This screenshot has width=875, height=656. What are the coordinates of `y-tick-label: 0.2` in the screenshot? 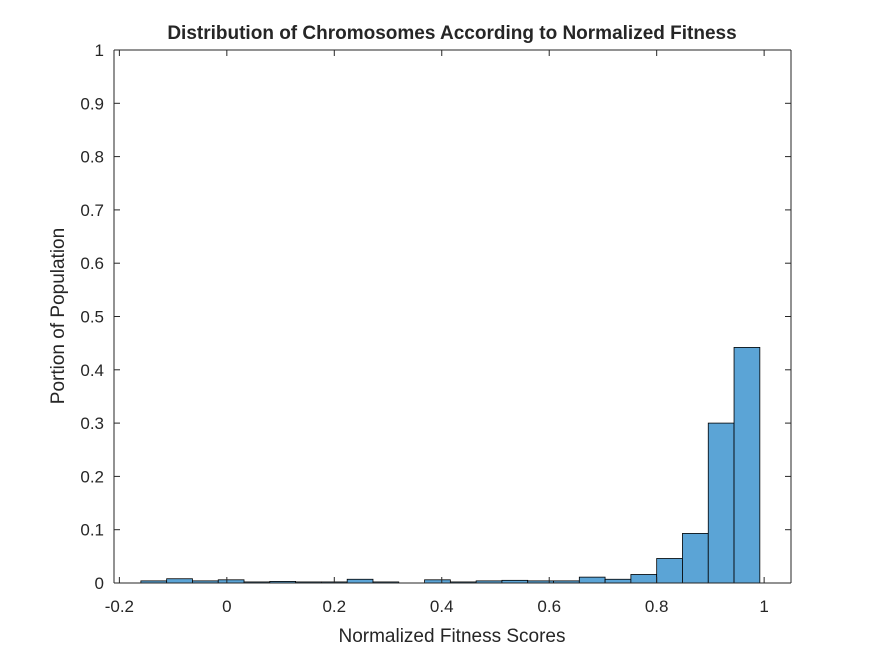 It's located at (92, 476).